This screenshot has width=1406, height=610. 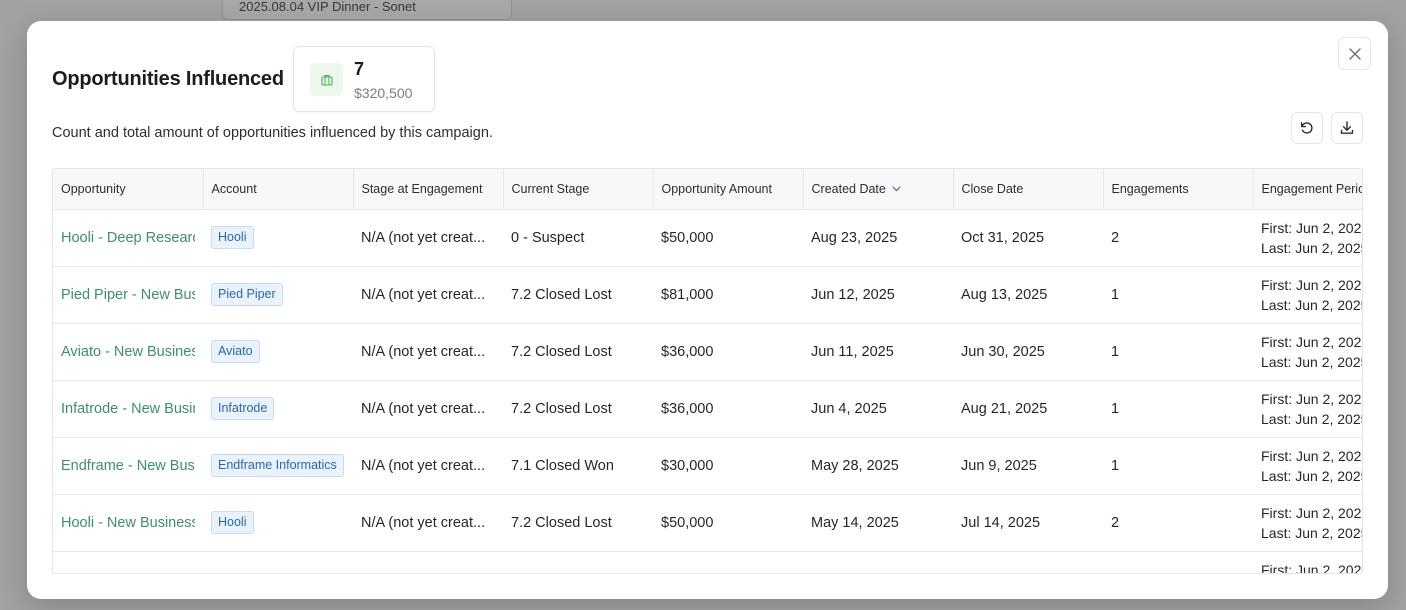 What do you see at coordinates (728, 561) in the screenshot?
I see `amount-cell: $` at bounding box center [728, 561].